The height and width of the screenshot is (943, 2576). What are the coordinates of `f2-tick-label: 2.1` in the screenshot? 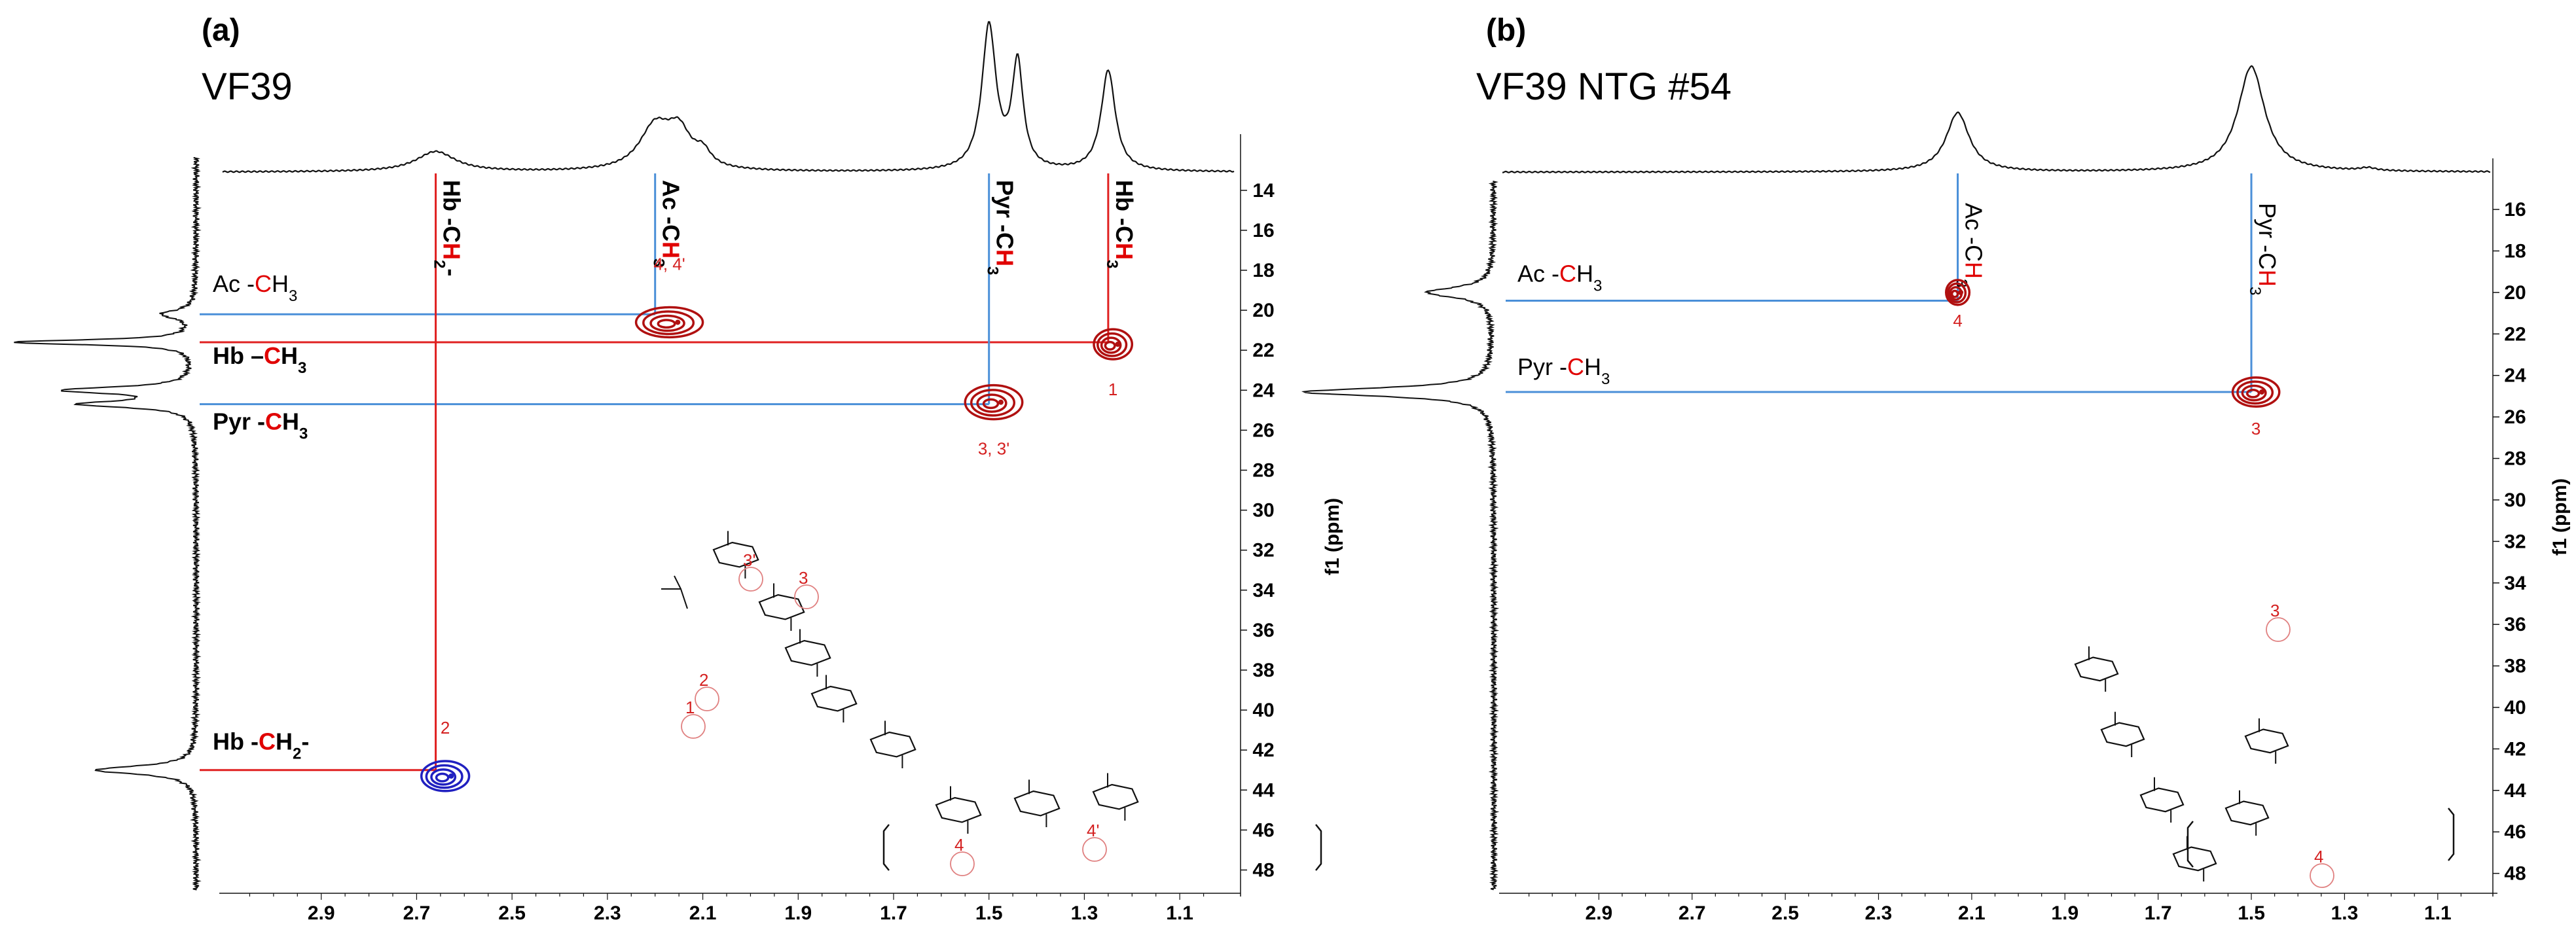 It's located at (1972, 913).